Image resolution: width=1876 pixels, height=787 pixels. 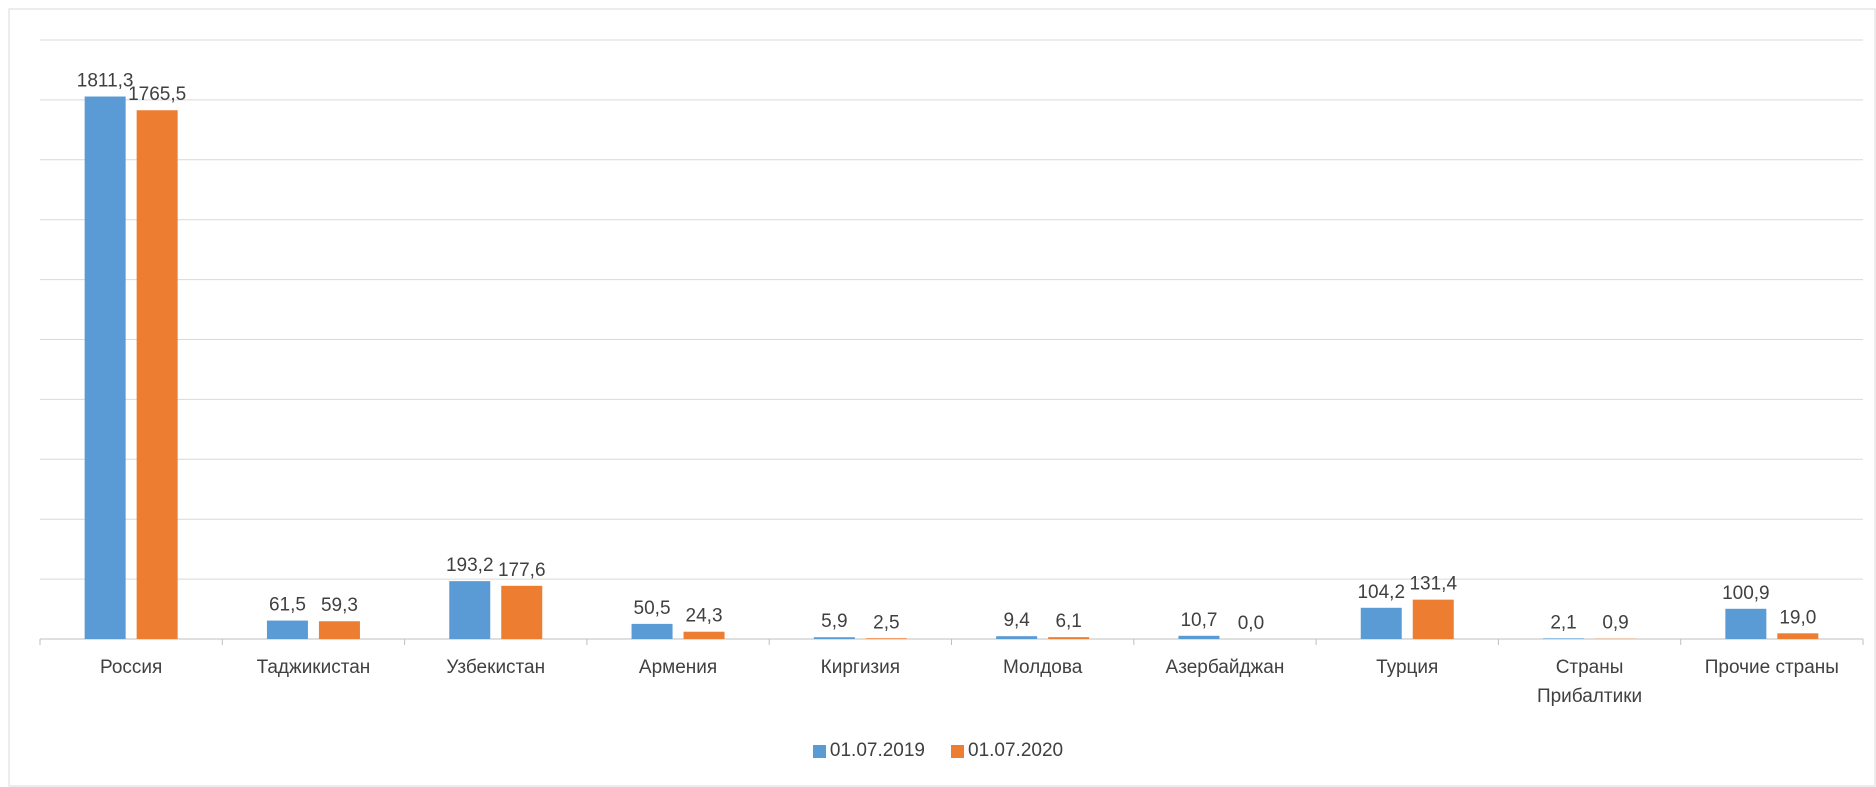 I want to click on legend-item: 01.07.2020, so click(x=1007, y=751).